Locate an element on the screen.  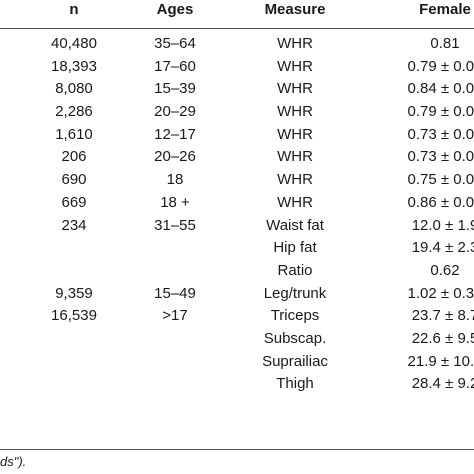
cell-n: 16,539 is located at coordinates (74, 316).